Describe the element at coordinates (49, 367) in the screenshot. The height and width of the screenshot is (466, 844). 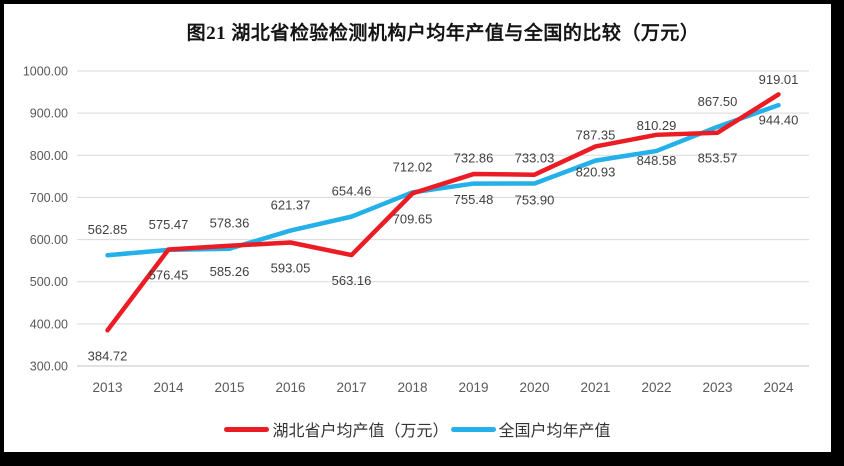
I see `y-tick-label: 300.00` at that location.